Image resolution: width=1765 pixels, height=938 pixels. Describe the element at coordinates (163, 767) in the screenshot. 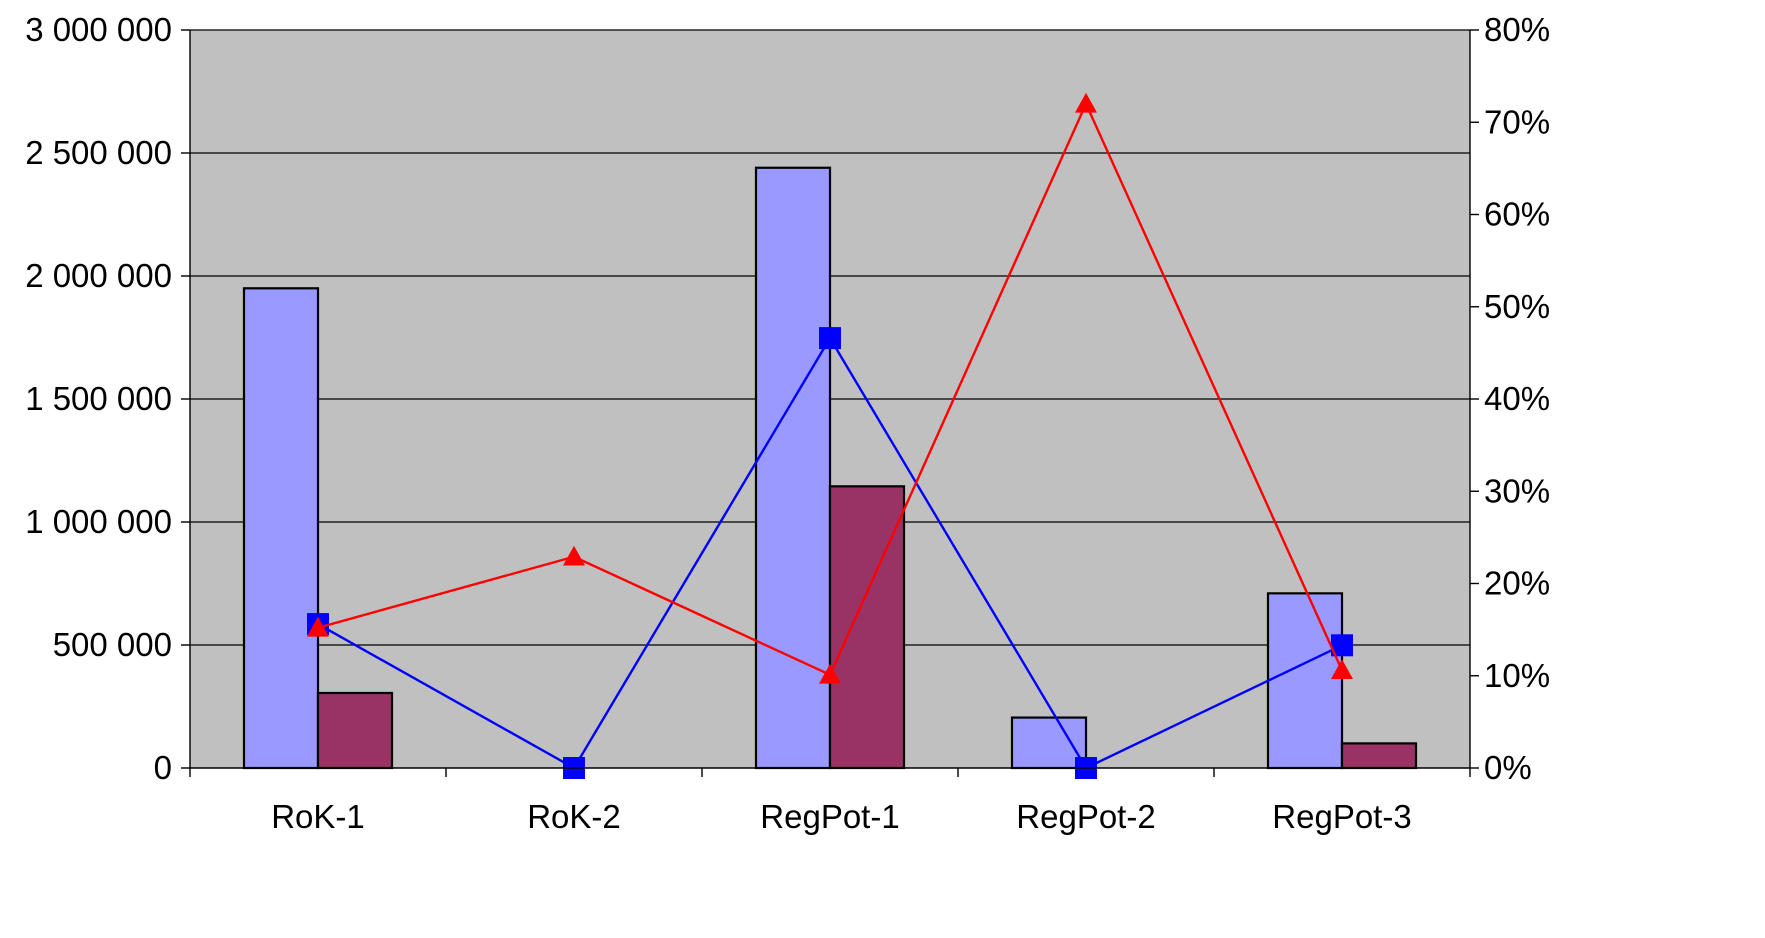

I see `left-tick-label: 0` at that location.